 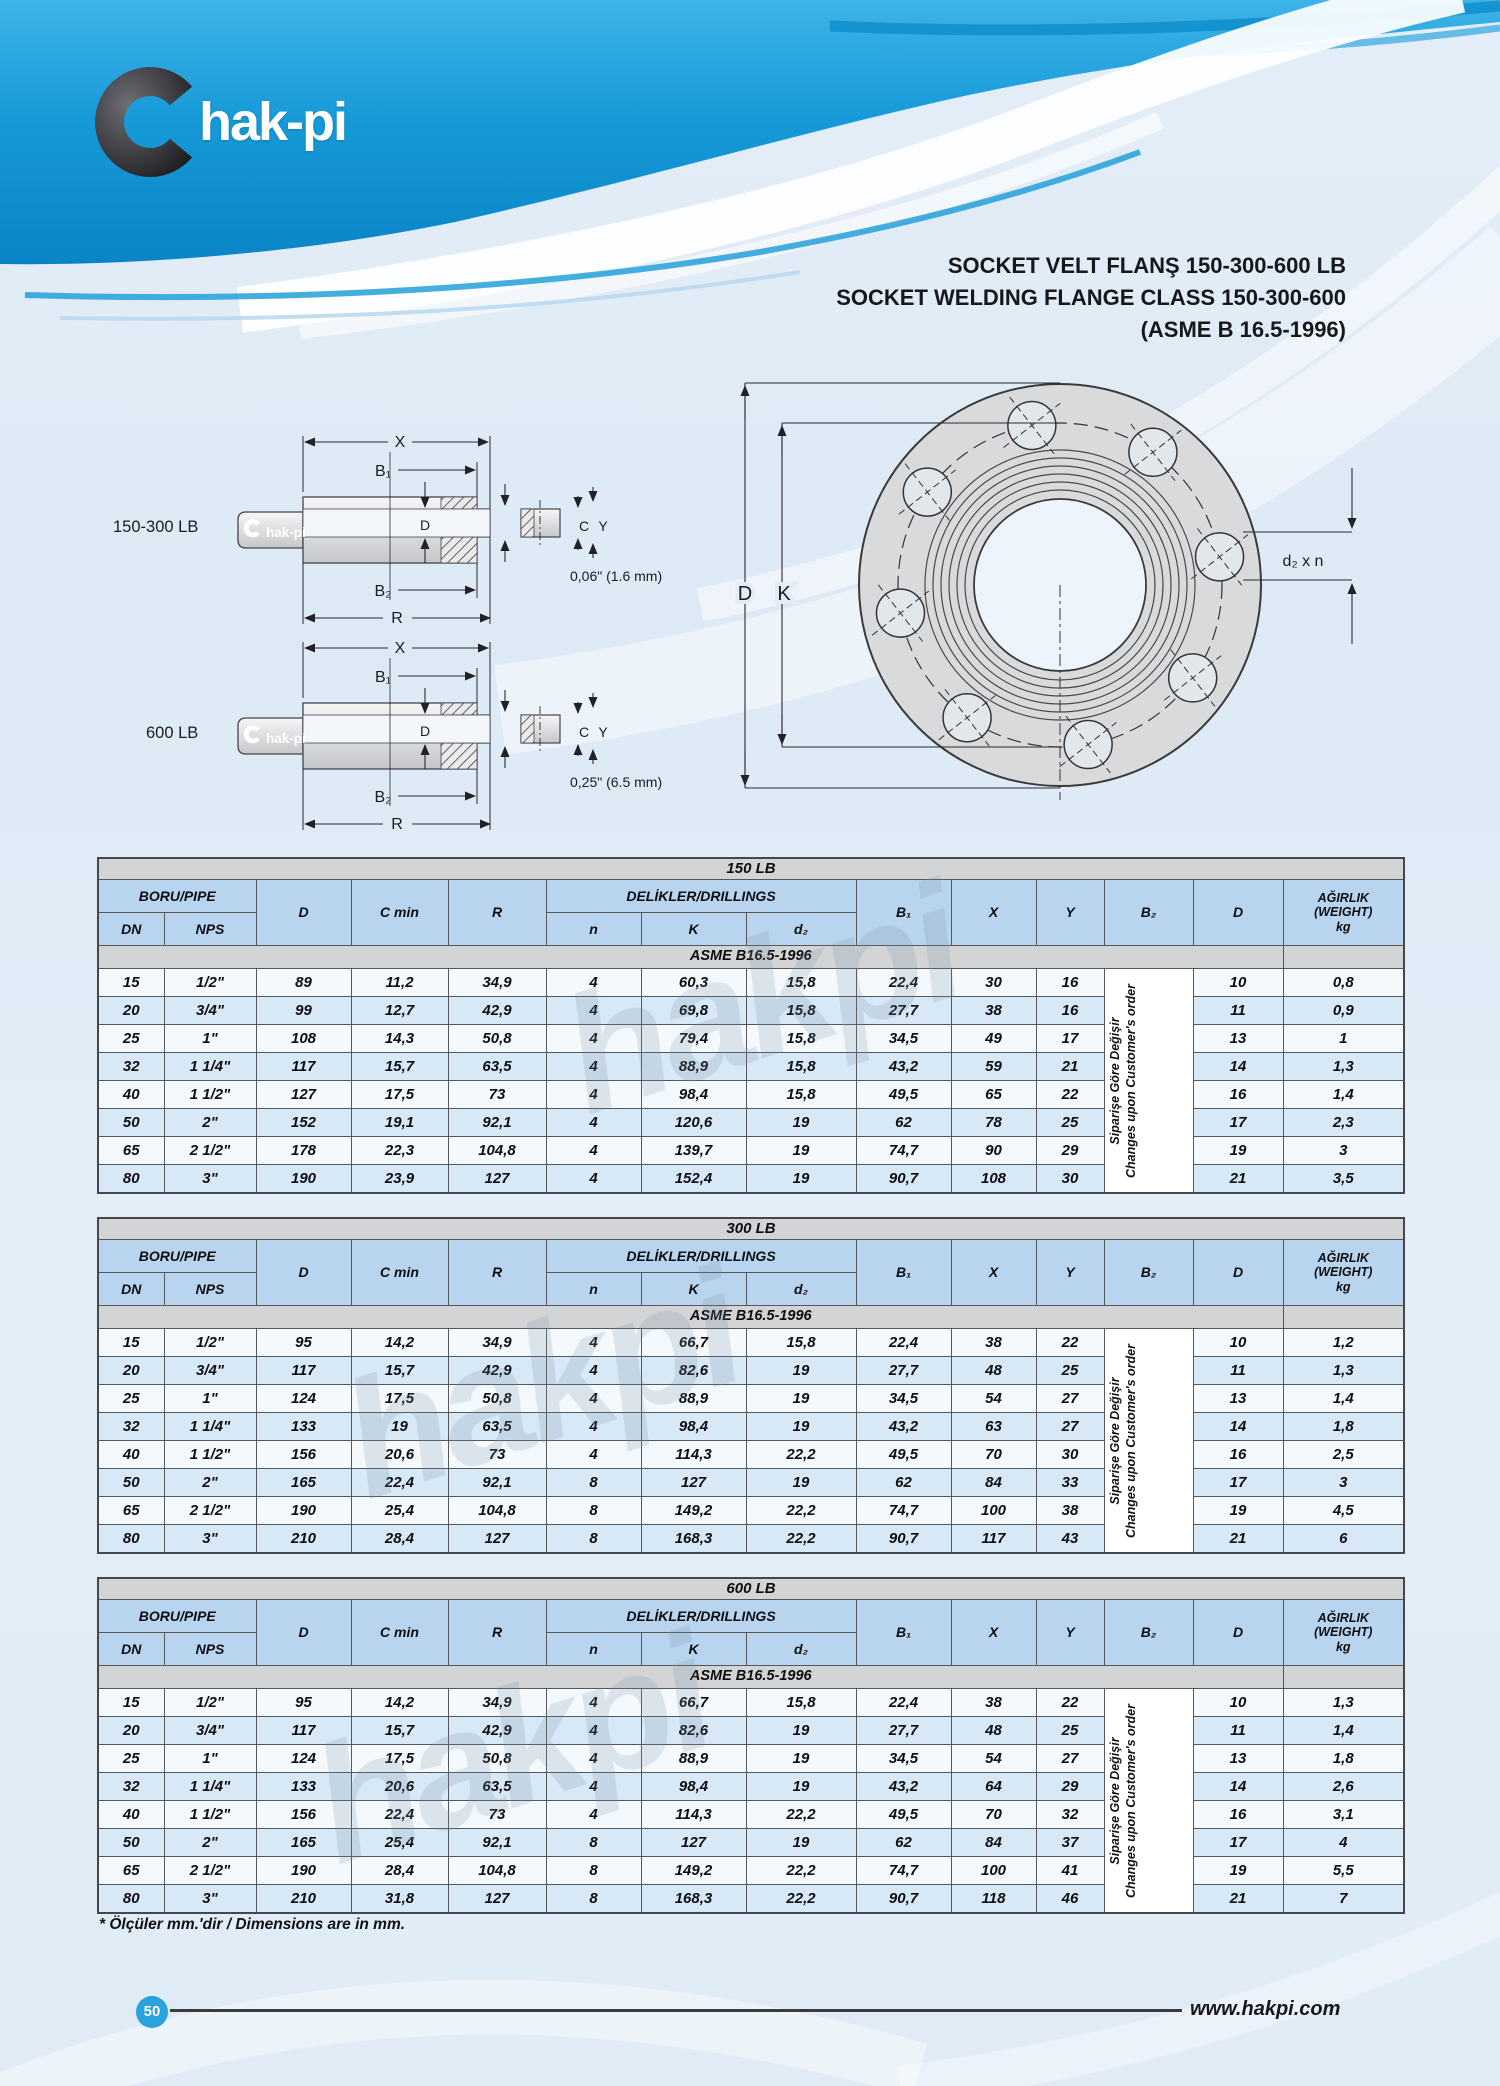 What do you see at coordinates (693, 1758) in the screenshot?
I see `data-cell: 88,9` at bounding box center [693, 1758].